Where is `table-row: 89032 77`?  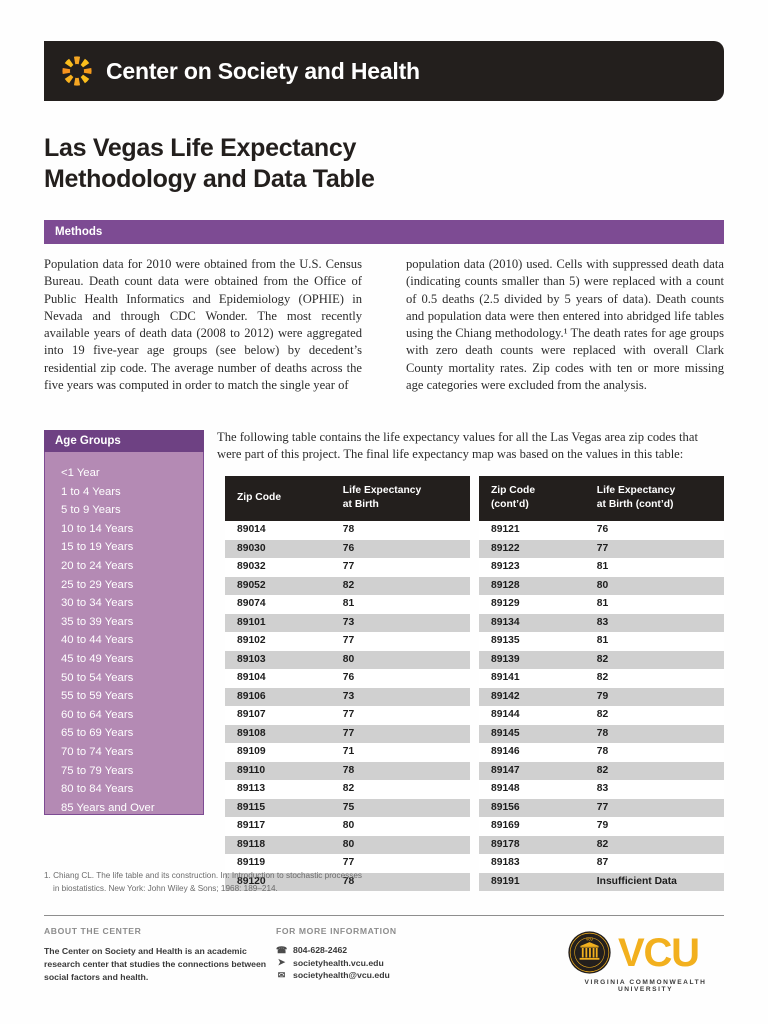
table-row: 89032 77 is located at coordinates (347, 567).